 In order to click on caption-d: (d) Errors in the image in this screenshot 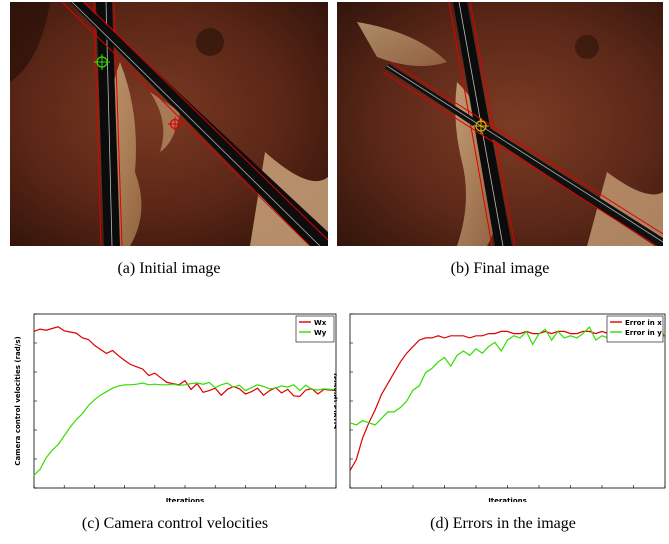, I will do `click(503, 523)`.